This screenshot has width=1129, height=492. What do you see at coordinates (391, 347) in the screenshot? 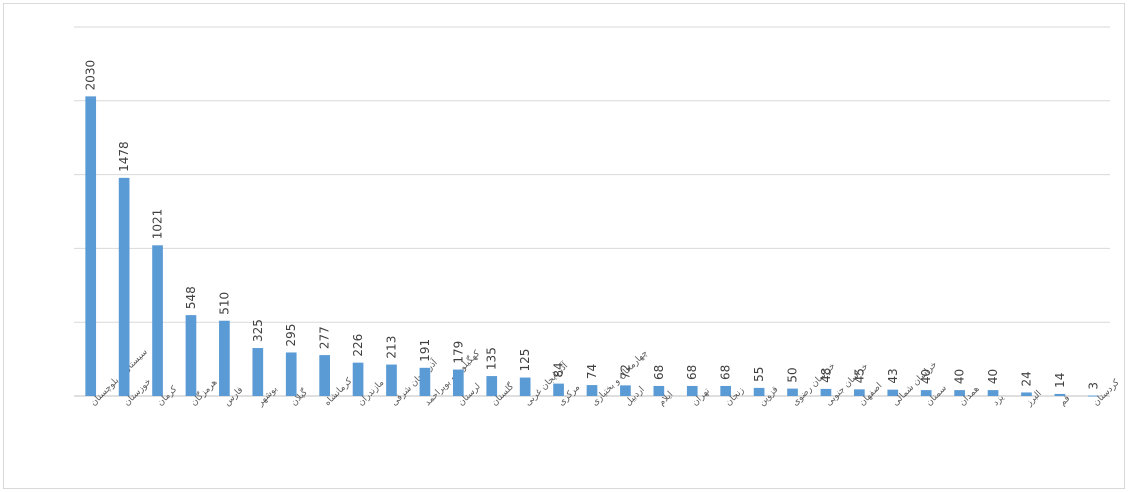
I see `data-label: 213` at bounding box center [391, 347].